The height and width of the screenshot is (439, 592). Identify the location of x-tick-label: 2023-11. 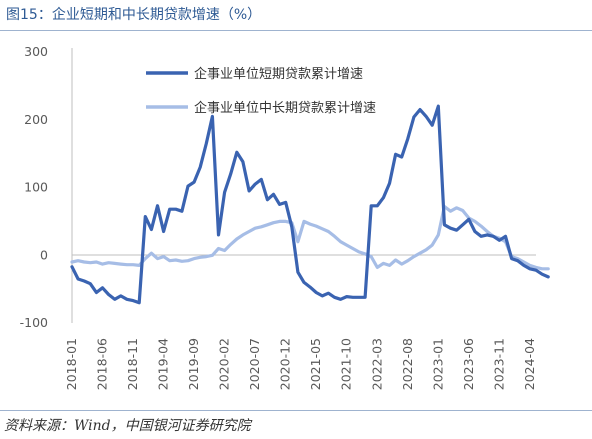
(498, 364).